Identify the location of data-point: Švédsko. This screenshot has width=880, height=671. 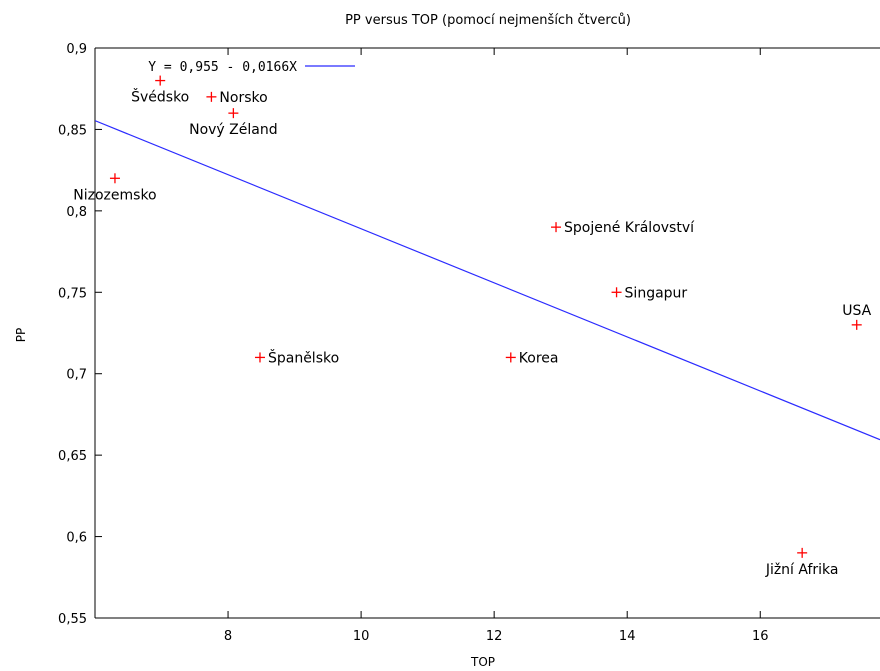
(160, 90).